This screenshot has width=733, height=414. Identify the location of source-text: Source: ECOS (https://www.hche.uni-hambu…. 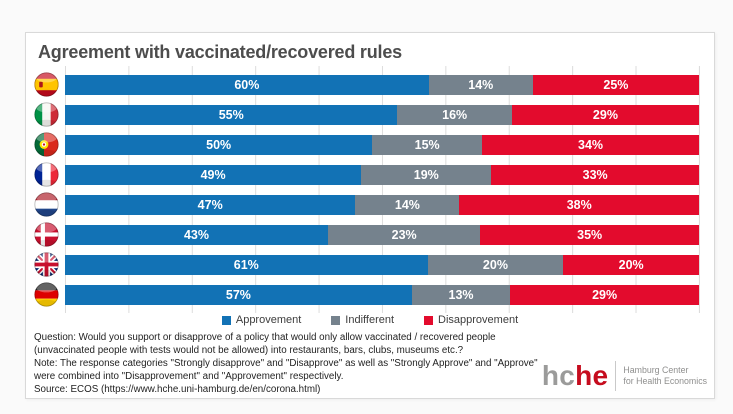
(177, 389).